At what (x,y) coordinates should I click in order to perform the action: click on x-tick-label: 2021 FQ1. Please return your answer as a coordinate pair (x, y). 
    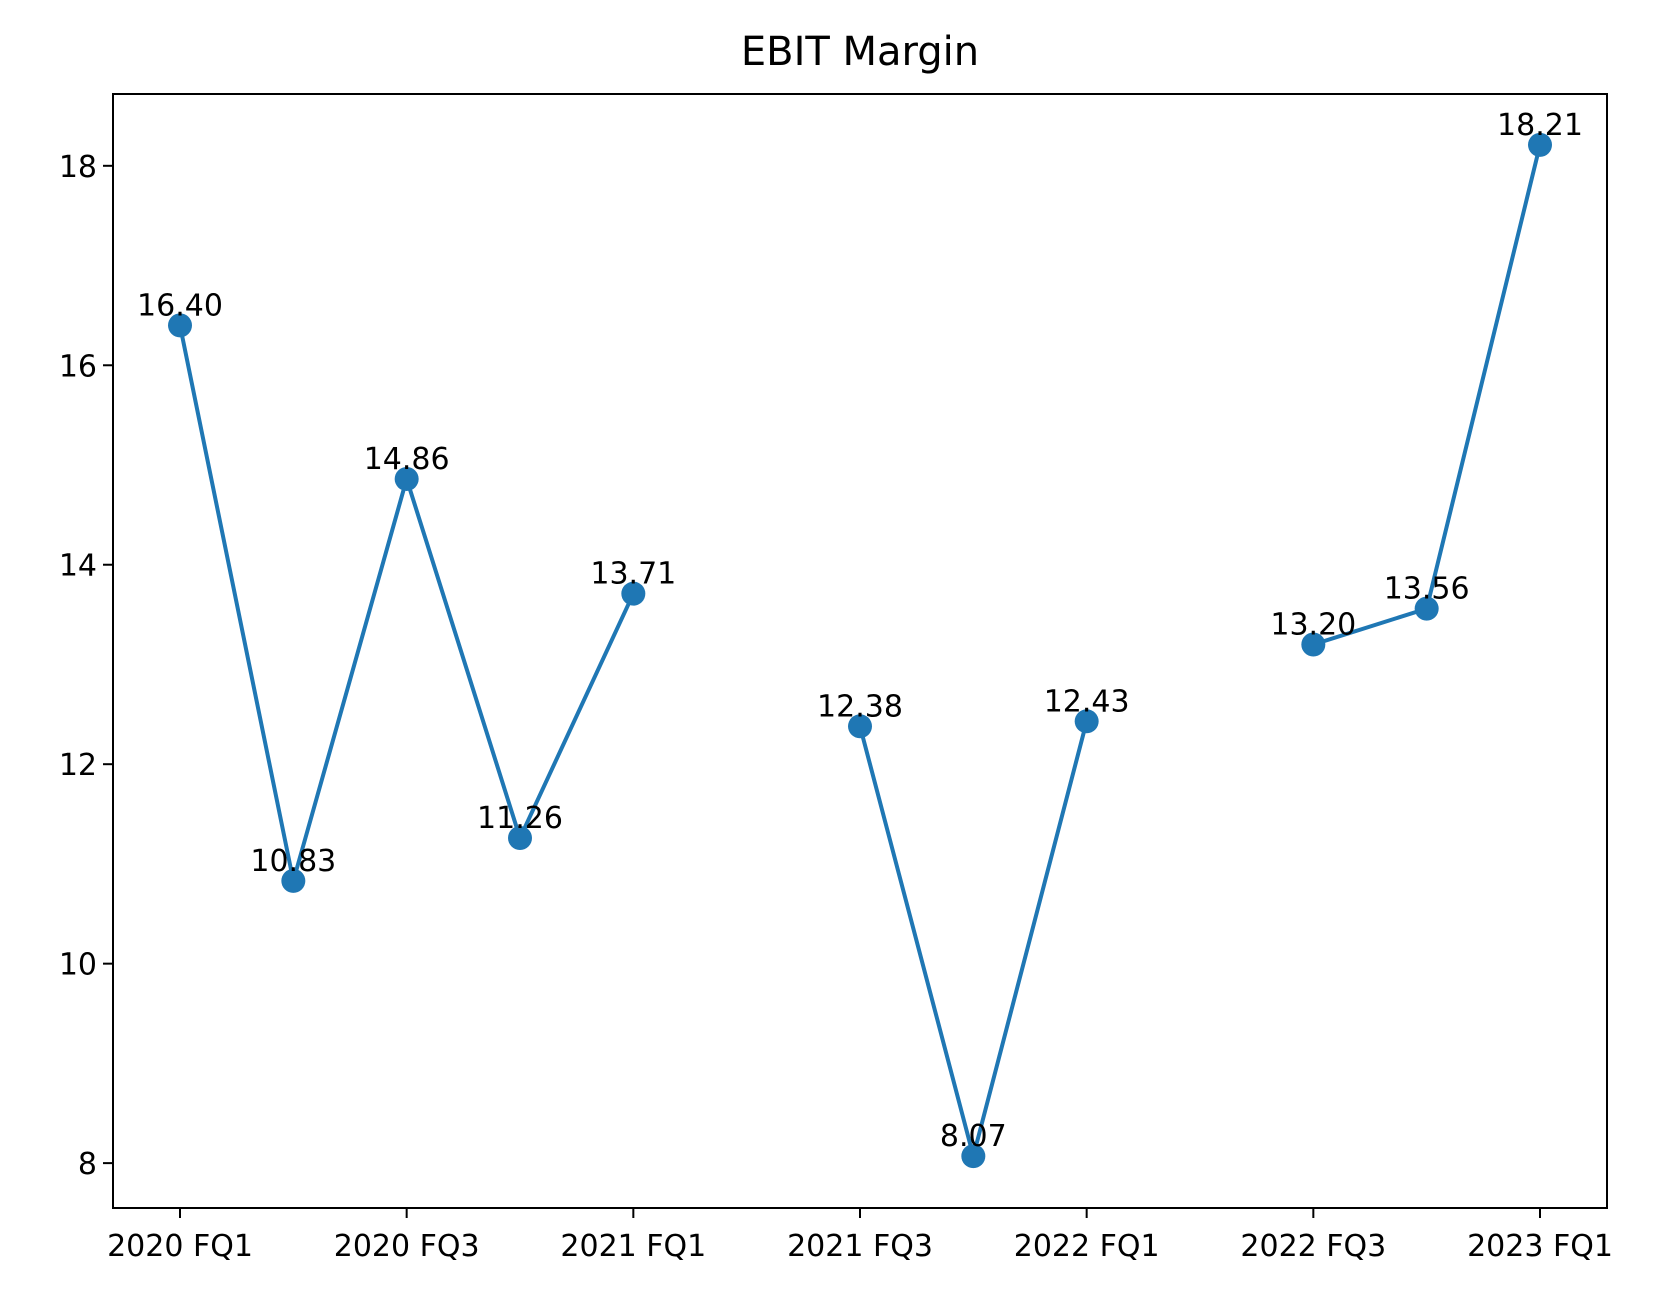
    Looking at the image, I should click on (633, 1246).